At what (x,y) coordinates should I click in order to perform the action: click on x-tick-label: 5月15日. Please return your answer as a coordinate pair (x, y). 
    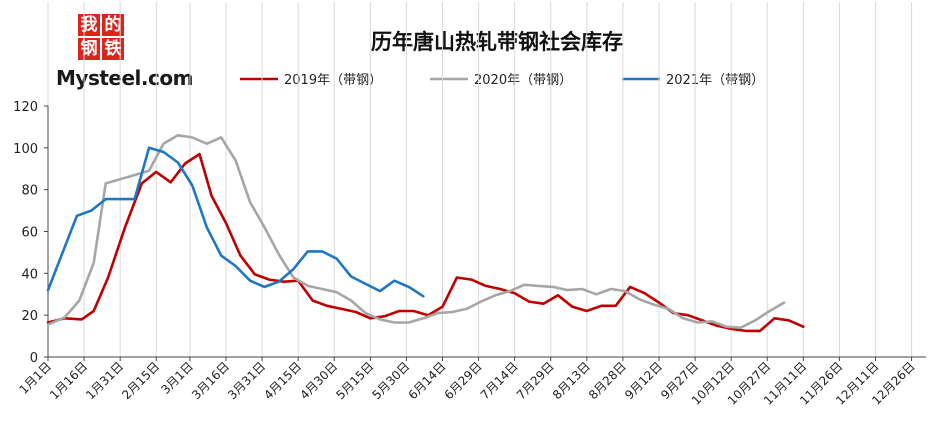
    Looking at the image, I should click on (354, 380).